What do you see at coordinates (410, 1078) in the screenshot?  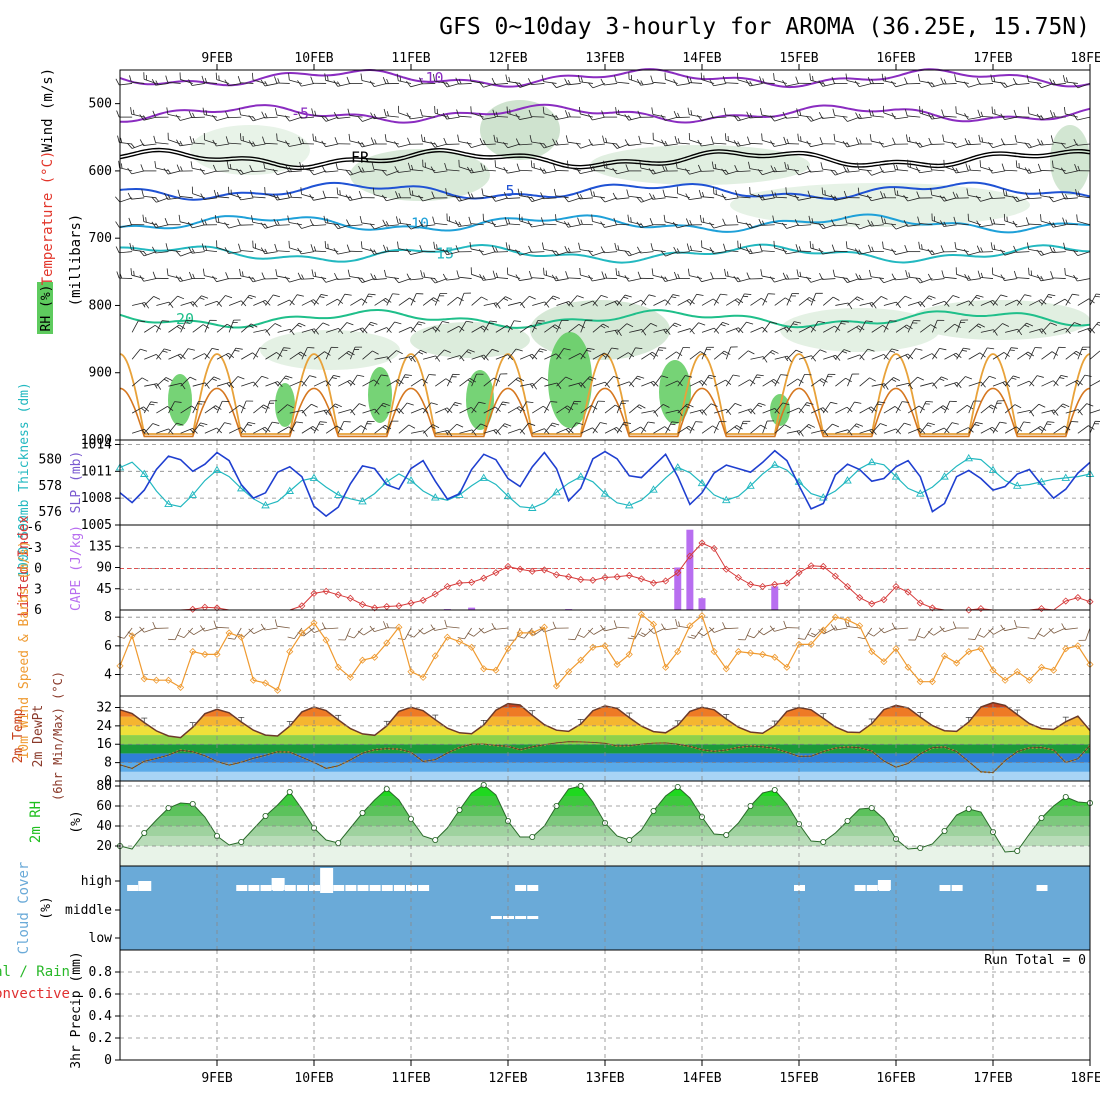 I see `bottom-date-label: 11FEB` at bounding box center [410, 1078].